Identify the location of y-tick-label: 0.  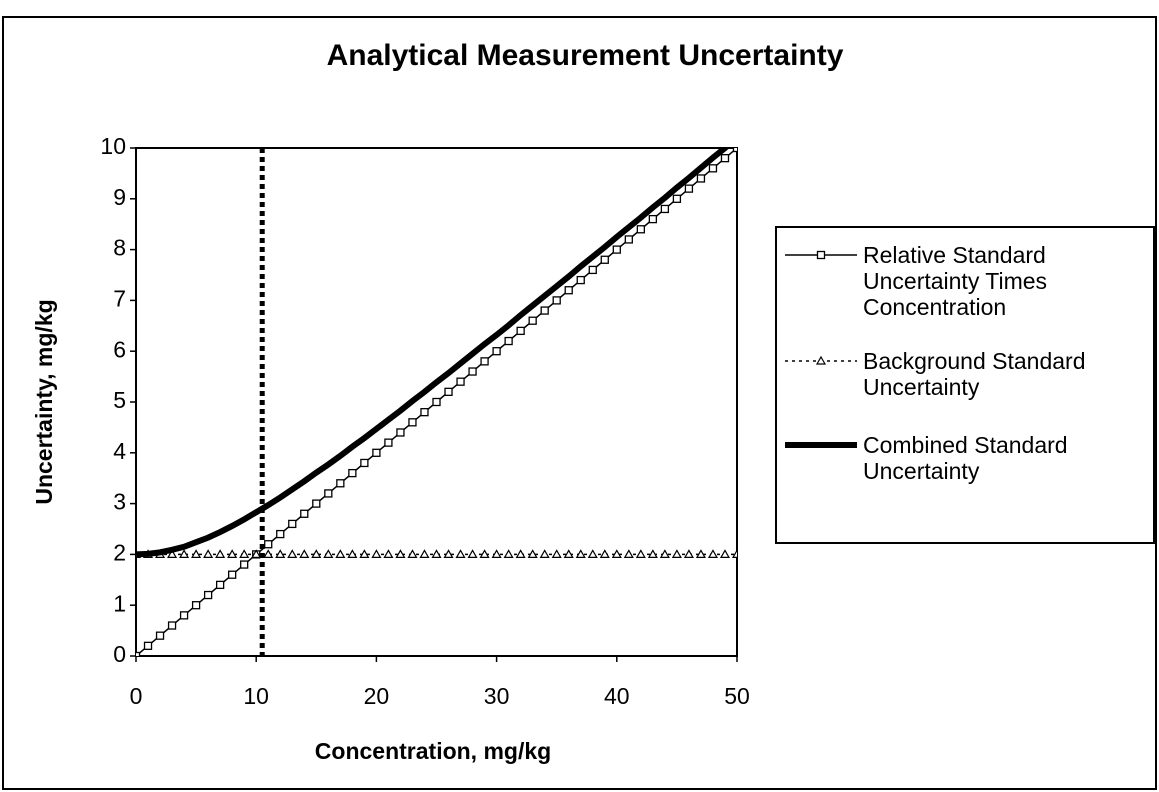
(119, 654).